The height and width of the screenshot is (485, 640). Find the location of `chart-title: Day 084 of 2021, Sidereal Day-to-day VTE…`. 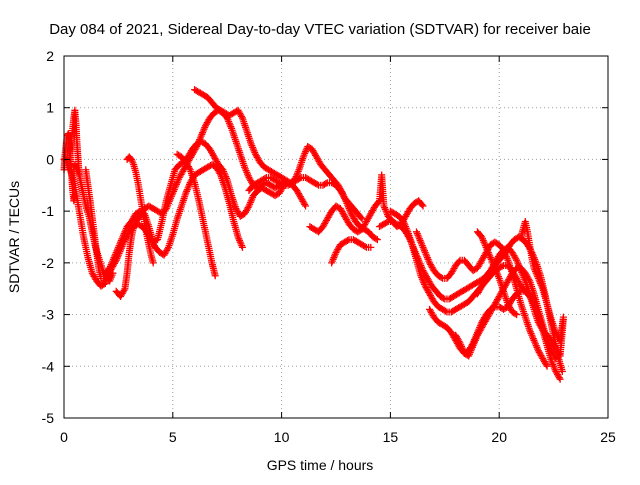

chart-title: Day 084 of 2021, Sidereal Day-to-day VTE… is located at coordinates (320, 29).